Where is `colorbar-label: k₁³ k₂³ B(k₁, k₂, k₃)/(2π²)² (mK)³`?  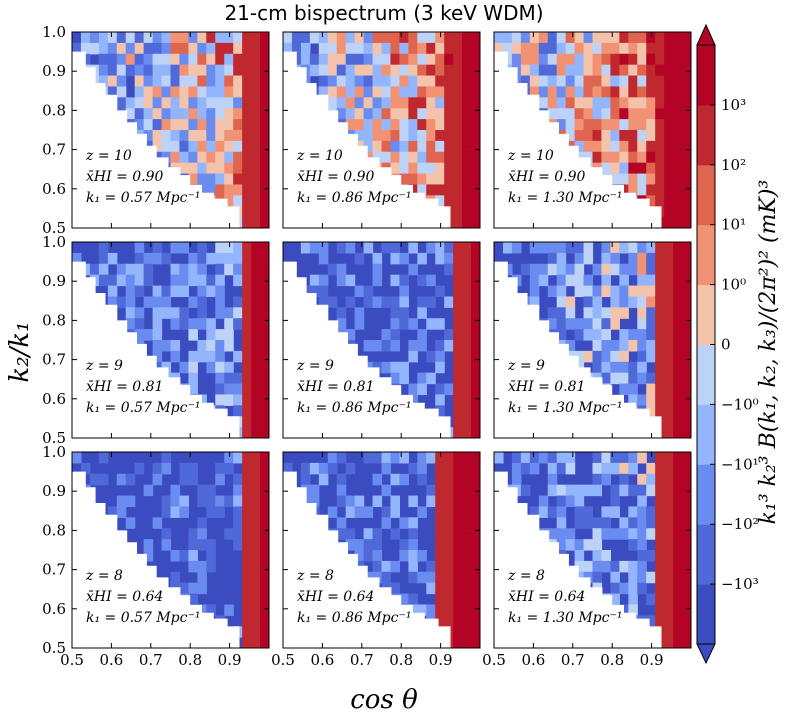
colorbar-label: k₁³ k₂³ B(k₁, k₂, k₃)/(2π²)² (mK)³ is located at coordinates (768, 352).